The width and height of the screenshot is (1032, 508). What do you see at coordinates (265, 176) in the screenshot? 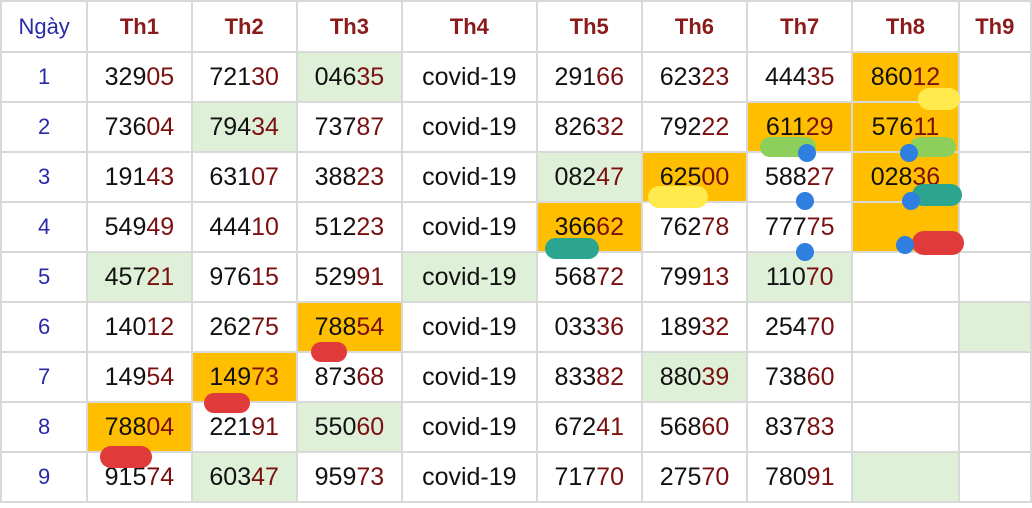
I see `result-digits-last-two: 07` at bounding box center [265, 176].